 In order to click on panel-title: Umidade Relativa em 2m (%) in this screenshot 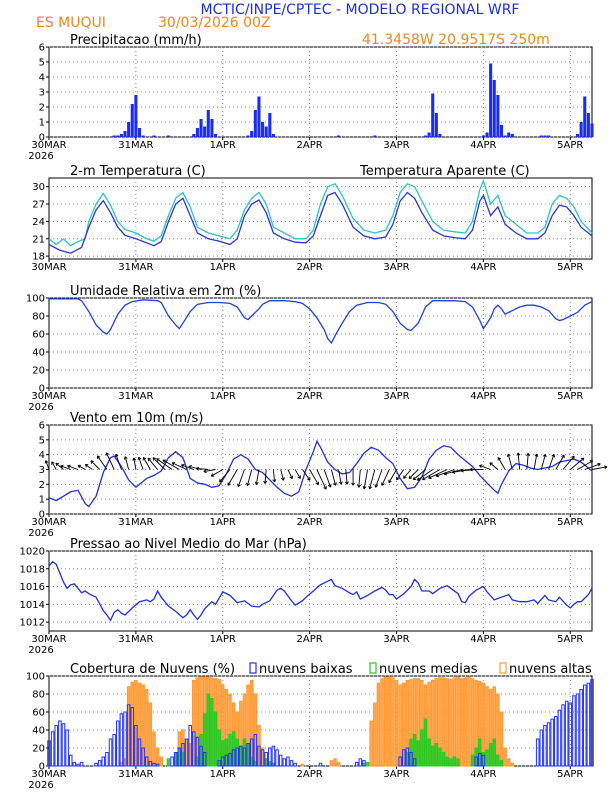, I will do `click(165, 291)`.